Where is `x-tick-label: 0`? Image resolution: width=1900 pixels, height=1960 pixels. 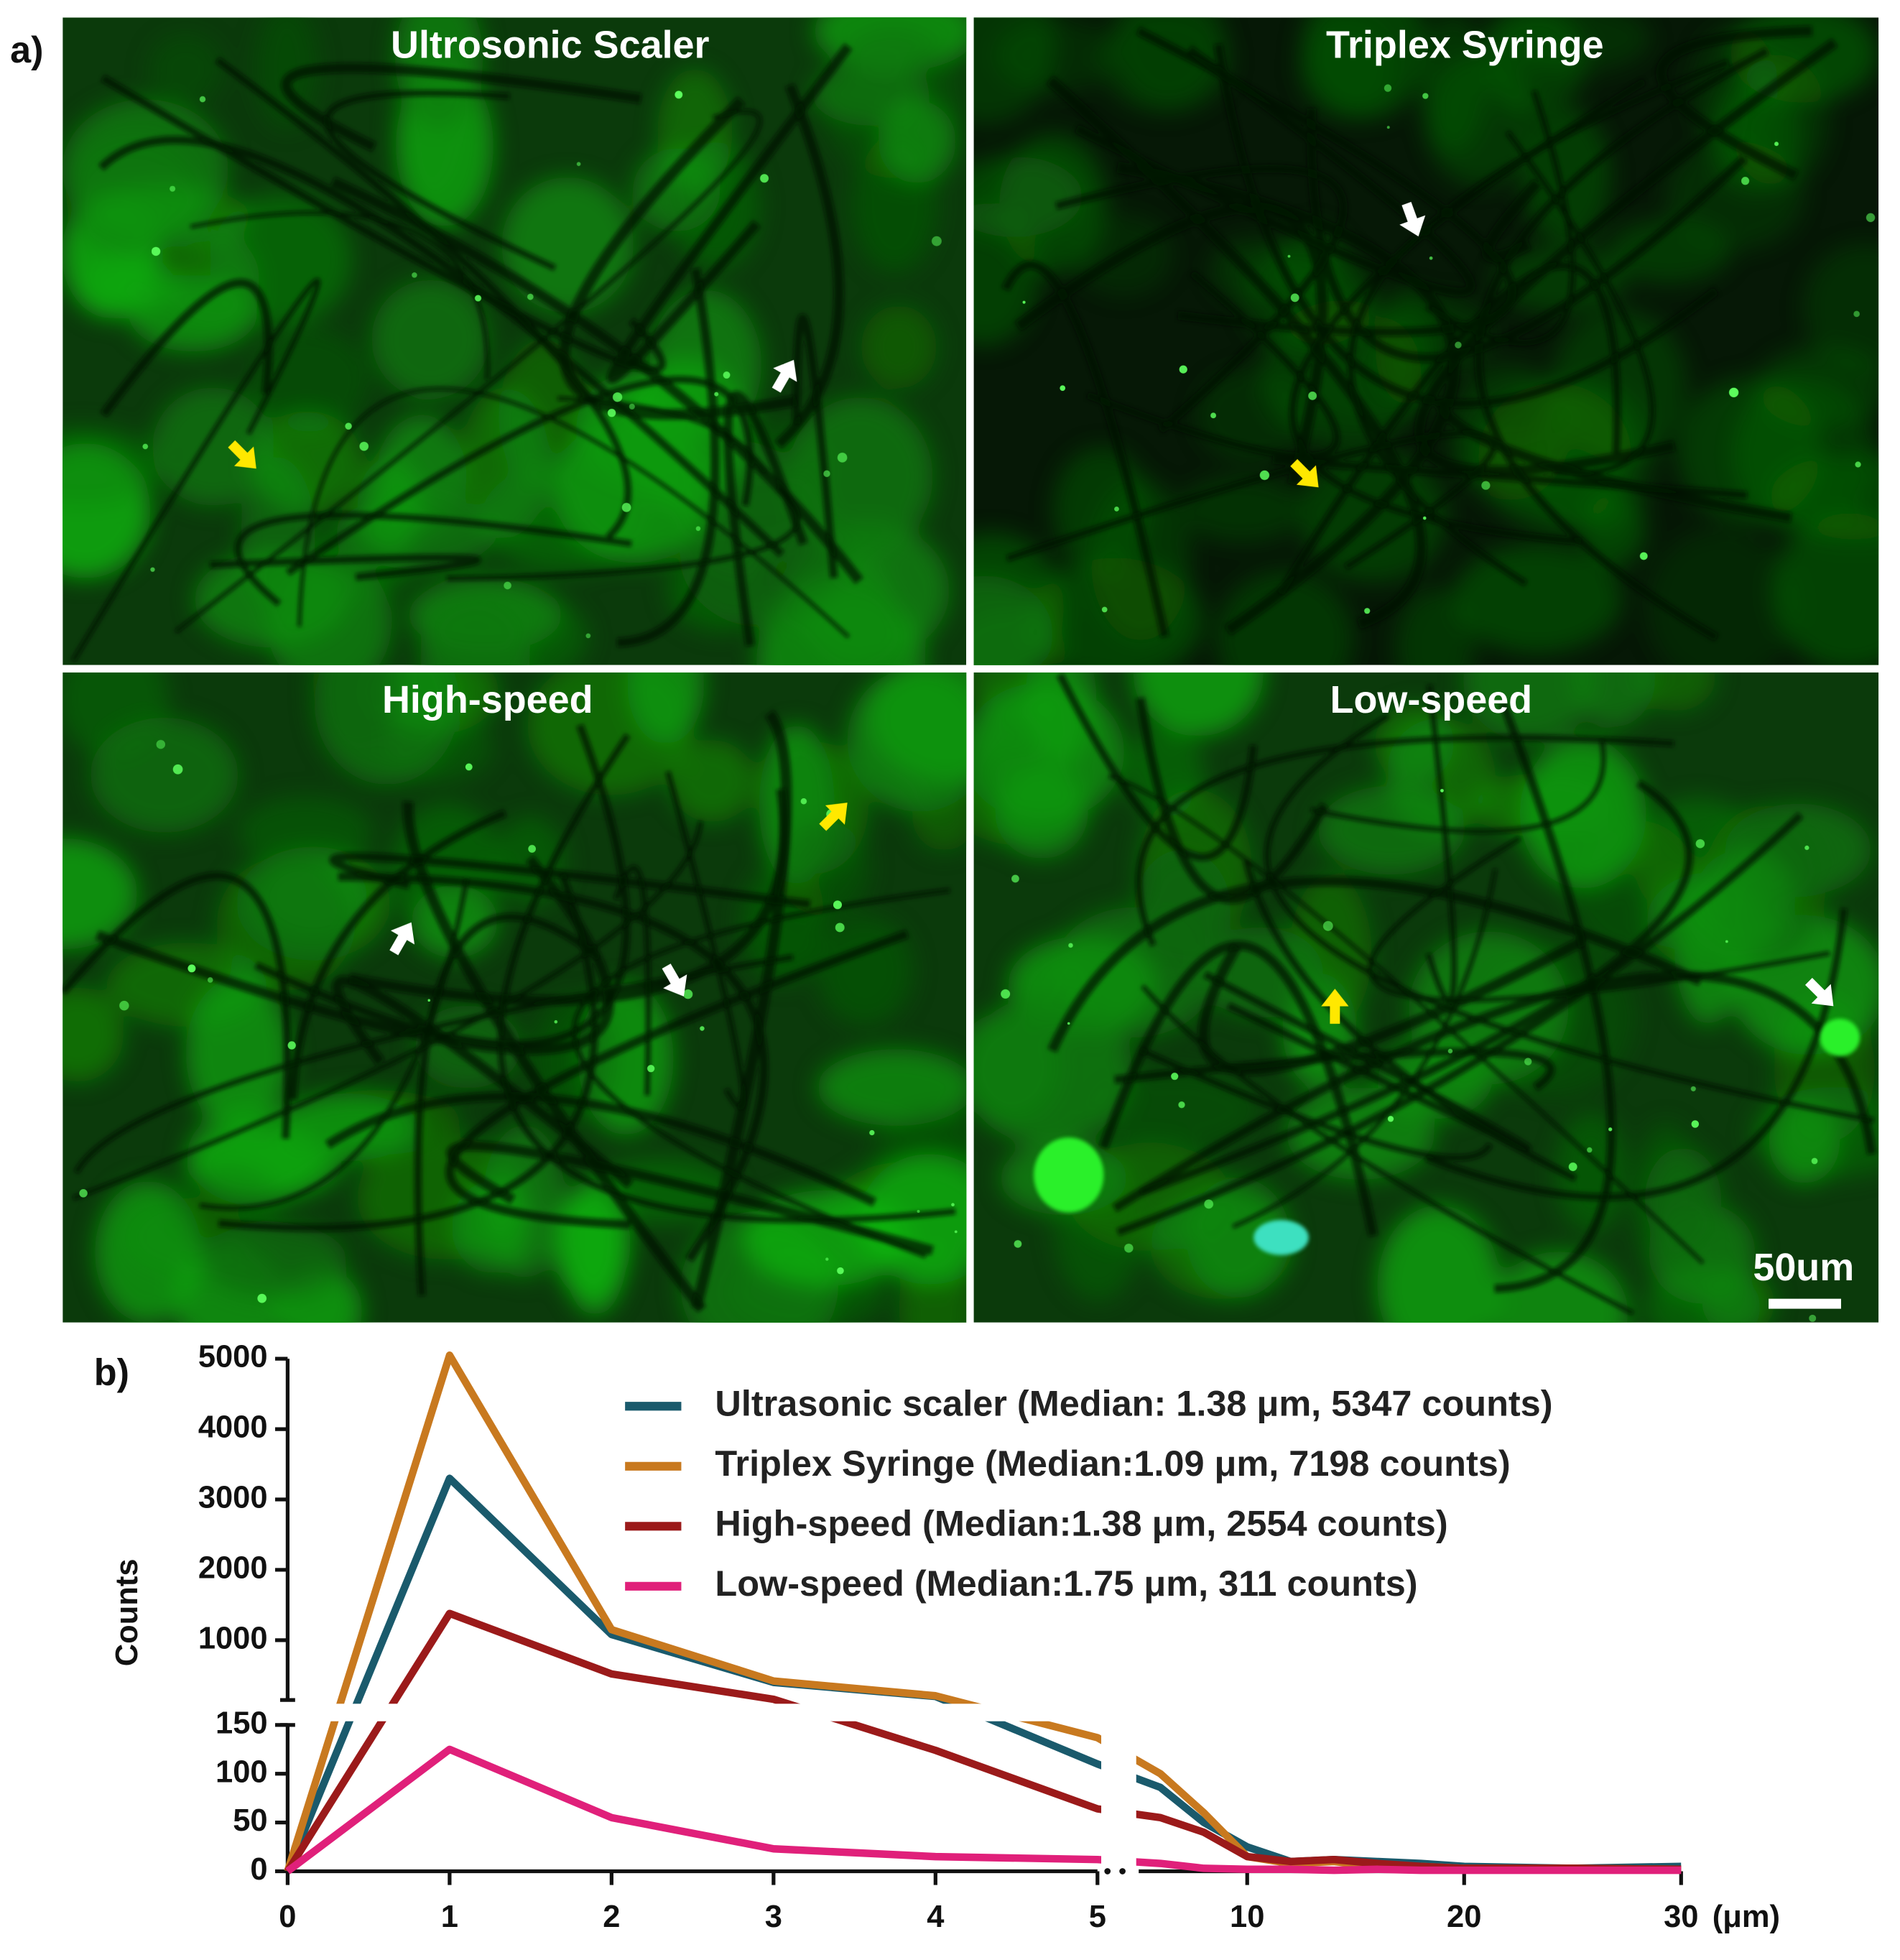
x-tick-label: 0 is located at coordinates (287, 1917).